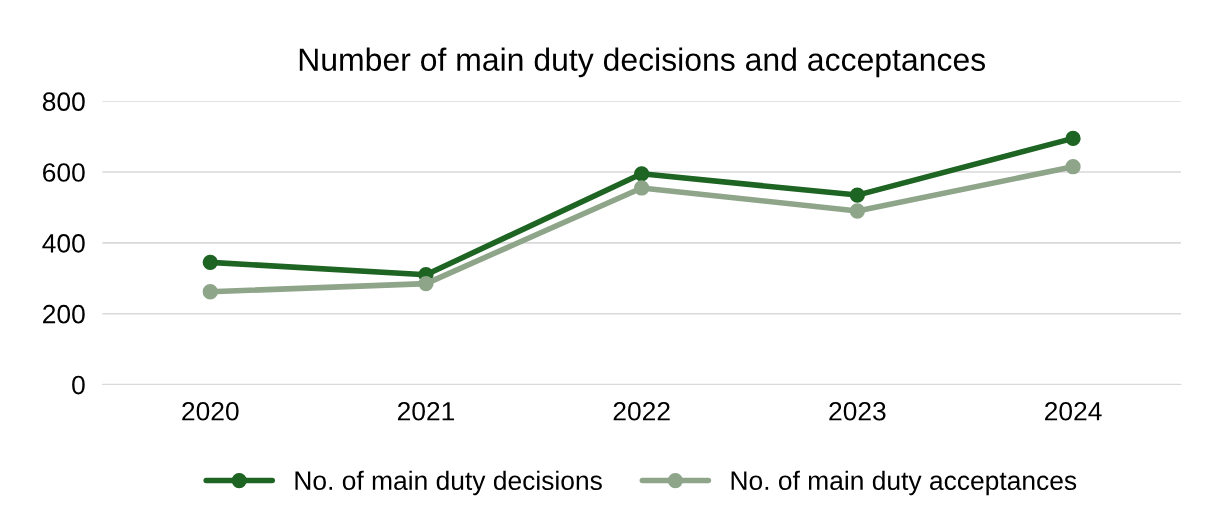 The image size is (1205, 506). What do you see at coordinates (1073, 411) in the screenshot?
I see `x-tick-label: 2024` at bounding box center [1073, 411].